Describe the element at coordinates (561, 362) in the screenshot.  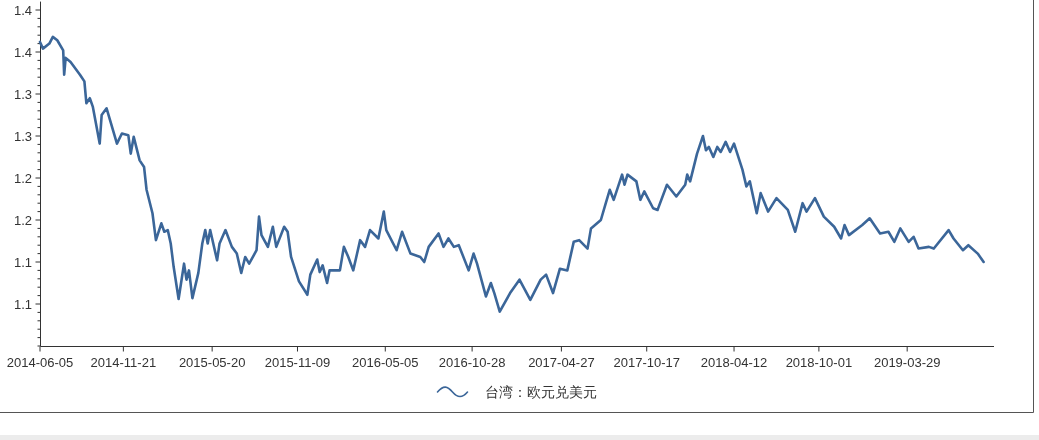
I see `x-tick-label: 2017-04-27` at that location.